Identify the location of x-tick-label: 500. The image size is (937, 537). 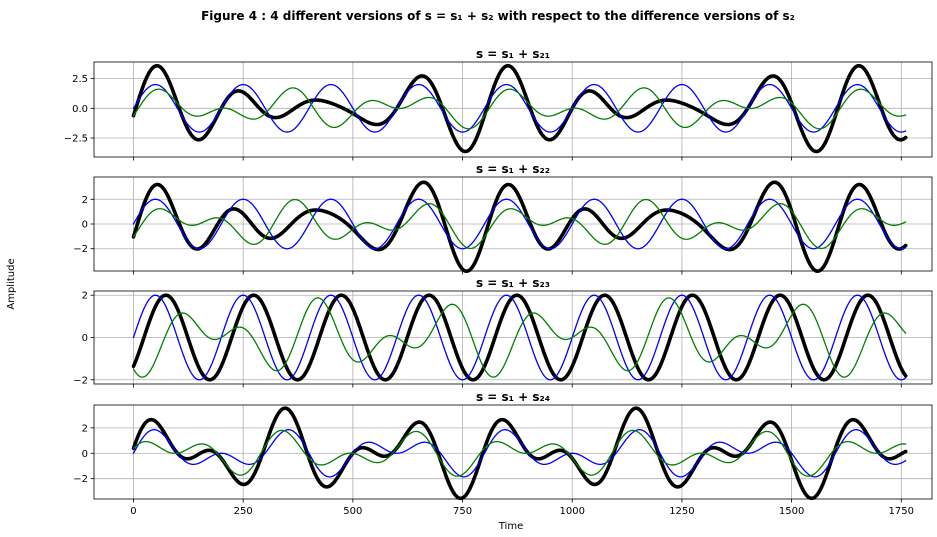
(352, 511).